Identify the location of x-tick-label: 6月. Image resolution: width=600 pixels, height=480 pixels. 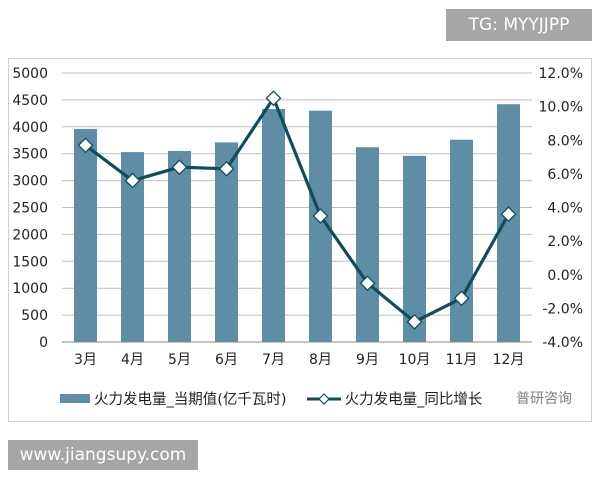
(226, 360).